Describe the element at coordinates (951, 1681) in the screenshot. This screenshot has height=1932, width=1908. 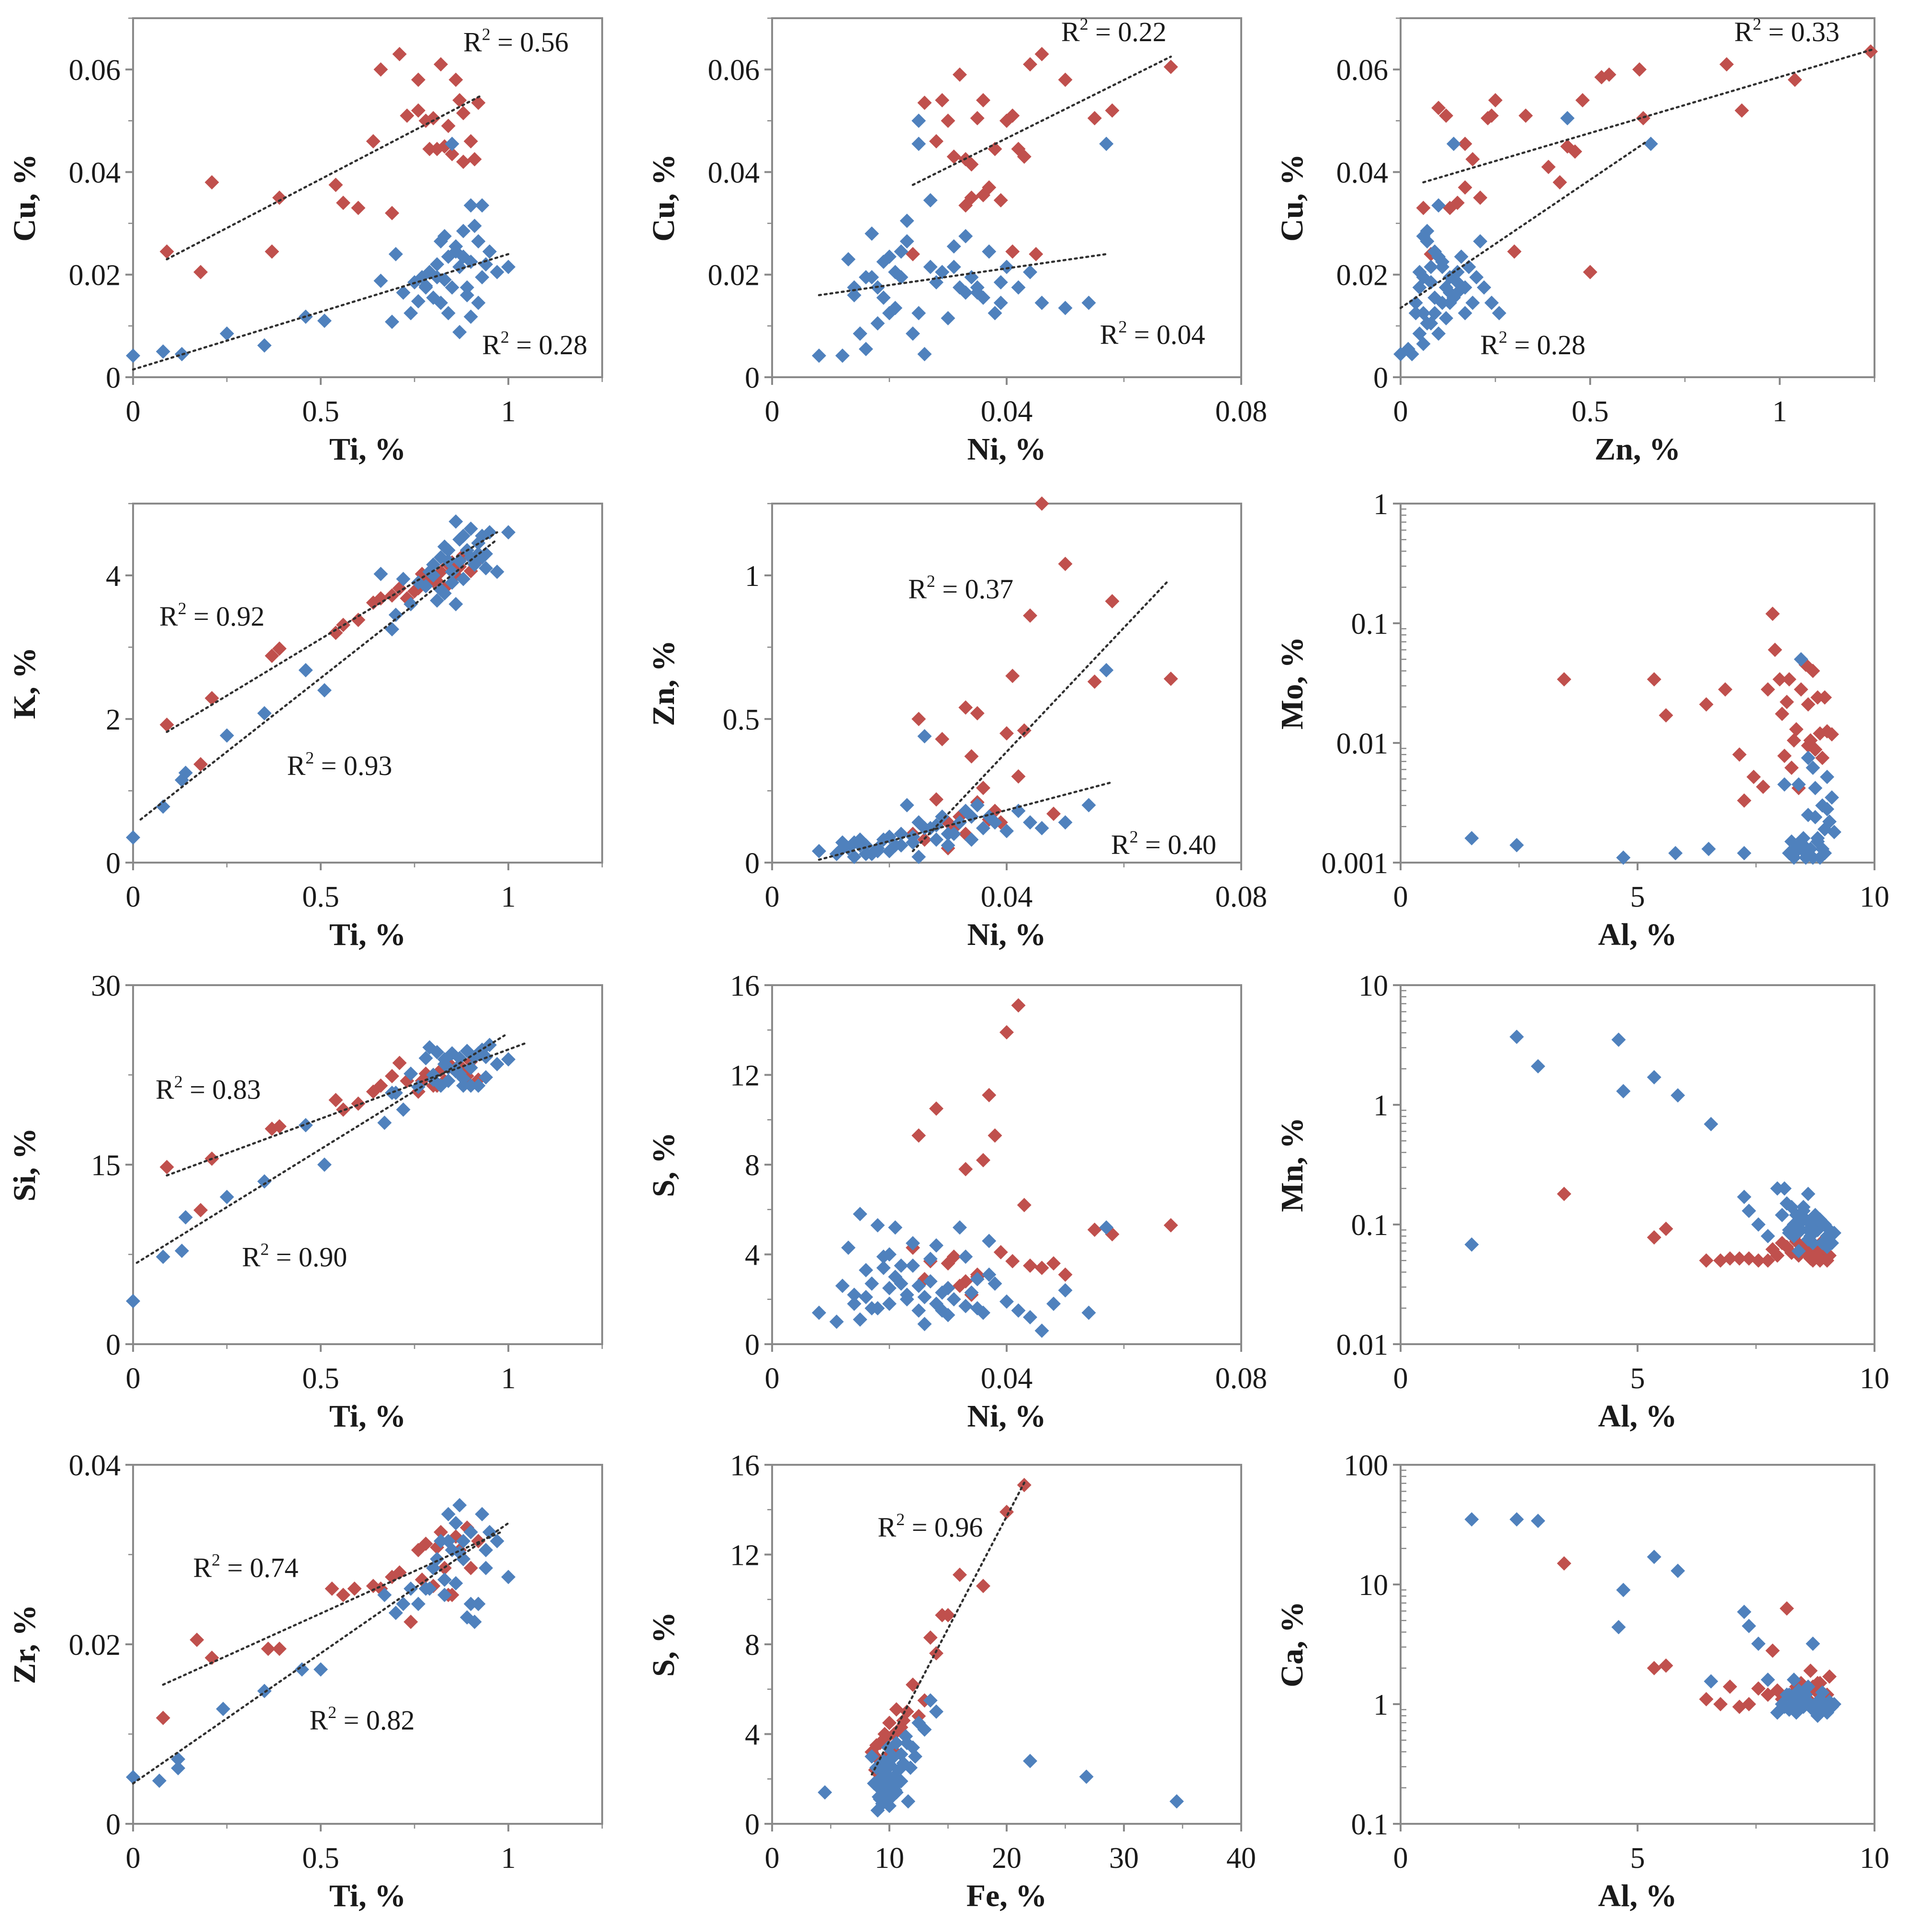
I see `chart-s-fe: 0 10 20 30 40 0 4 8 12 16 Fe, % S, % R2 = 0.96` at that location.